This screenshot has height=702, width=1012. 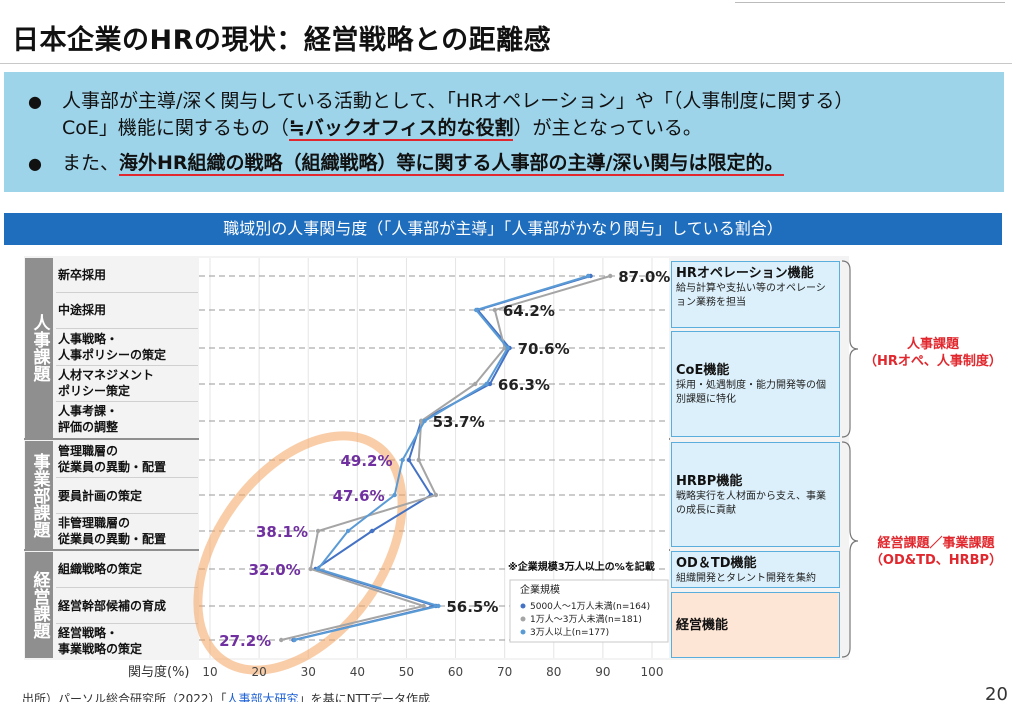 What do you see at coordinates (644, 277) in the screenshot?
I see `data-label: 87.0%` at bounding box center [644, 277].